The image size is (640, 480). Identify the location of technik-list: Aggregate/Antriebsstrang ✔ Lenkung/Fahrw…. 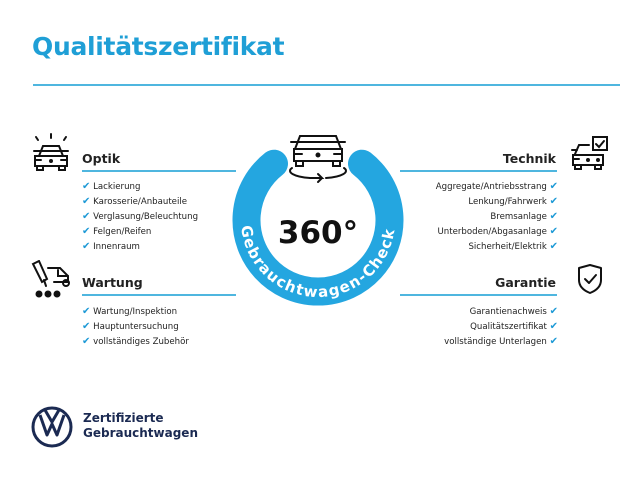
(497, 216).